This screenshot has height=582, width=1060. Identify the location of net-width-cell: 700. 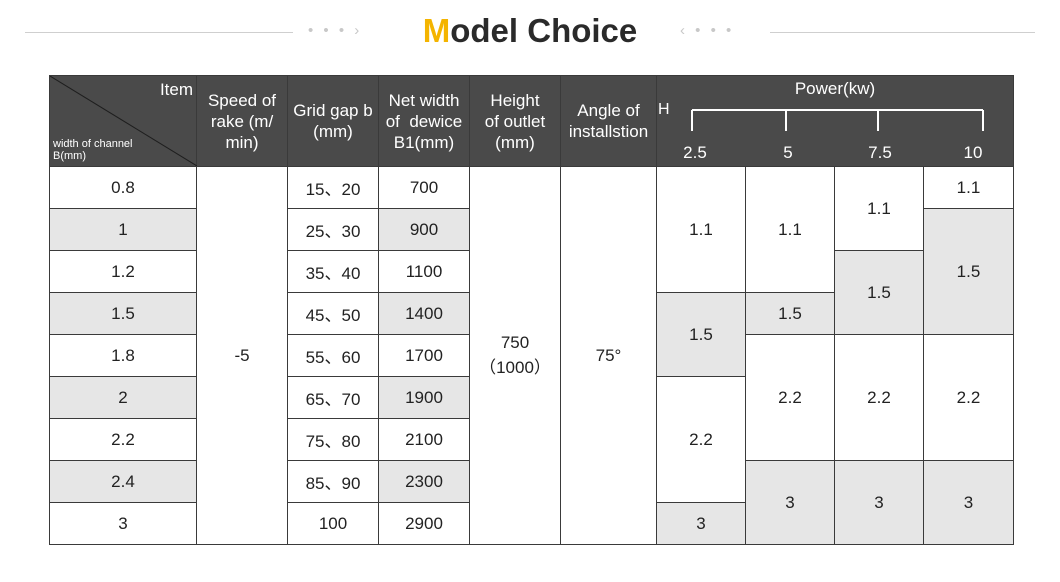
(424, 187).